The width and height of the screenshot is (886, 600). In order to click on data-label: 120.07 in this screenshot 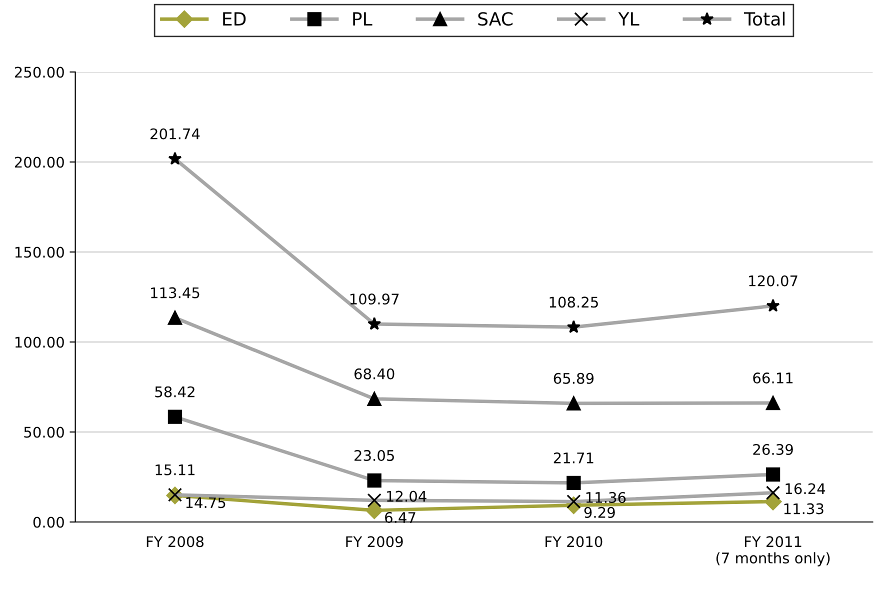, I will do `click(773, 280)`.